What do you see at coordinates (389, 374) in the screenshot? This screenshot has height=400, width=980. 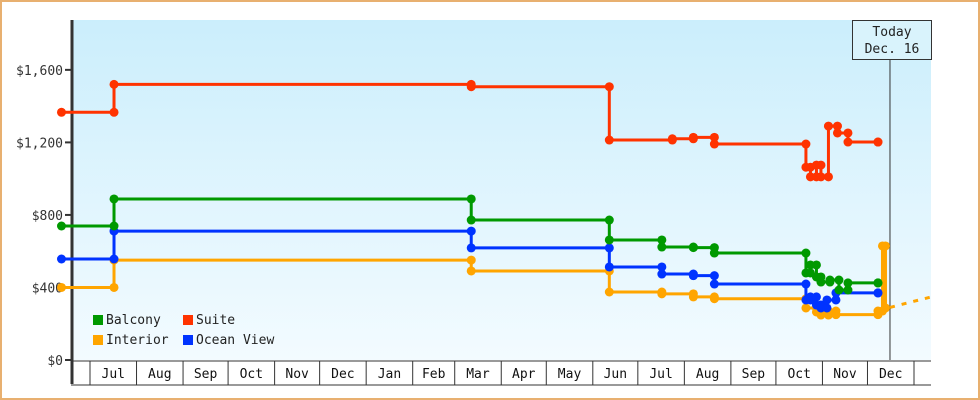 I see `x-month-label: Jan` at bounding box center [389, 374].